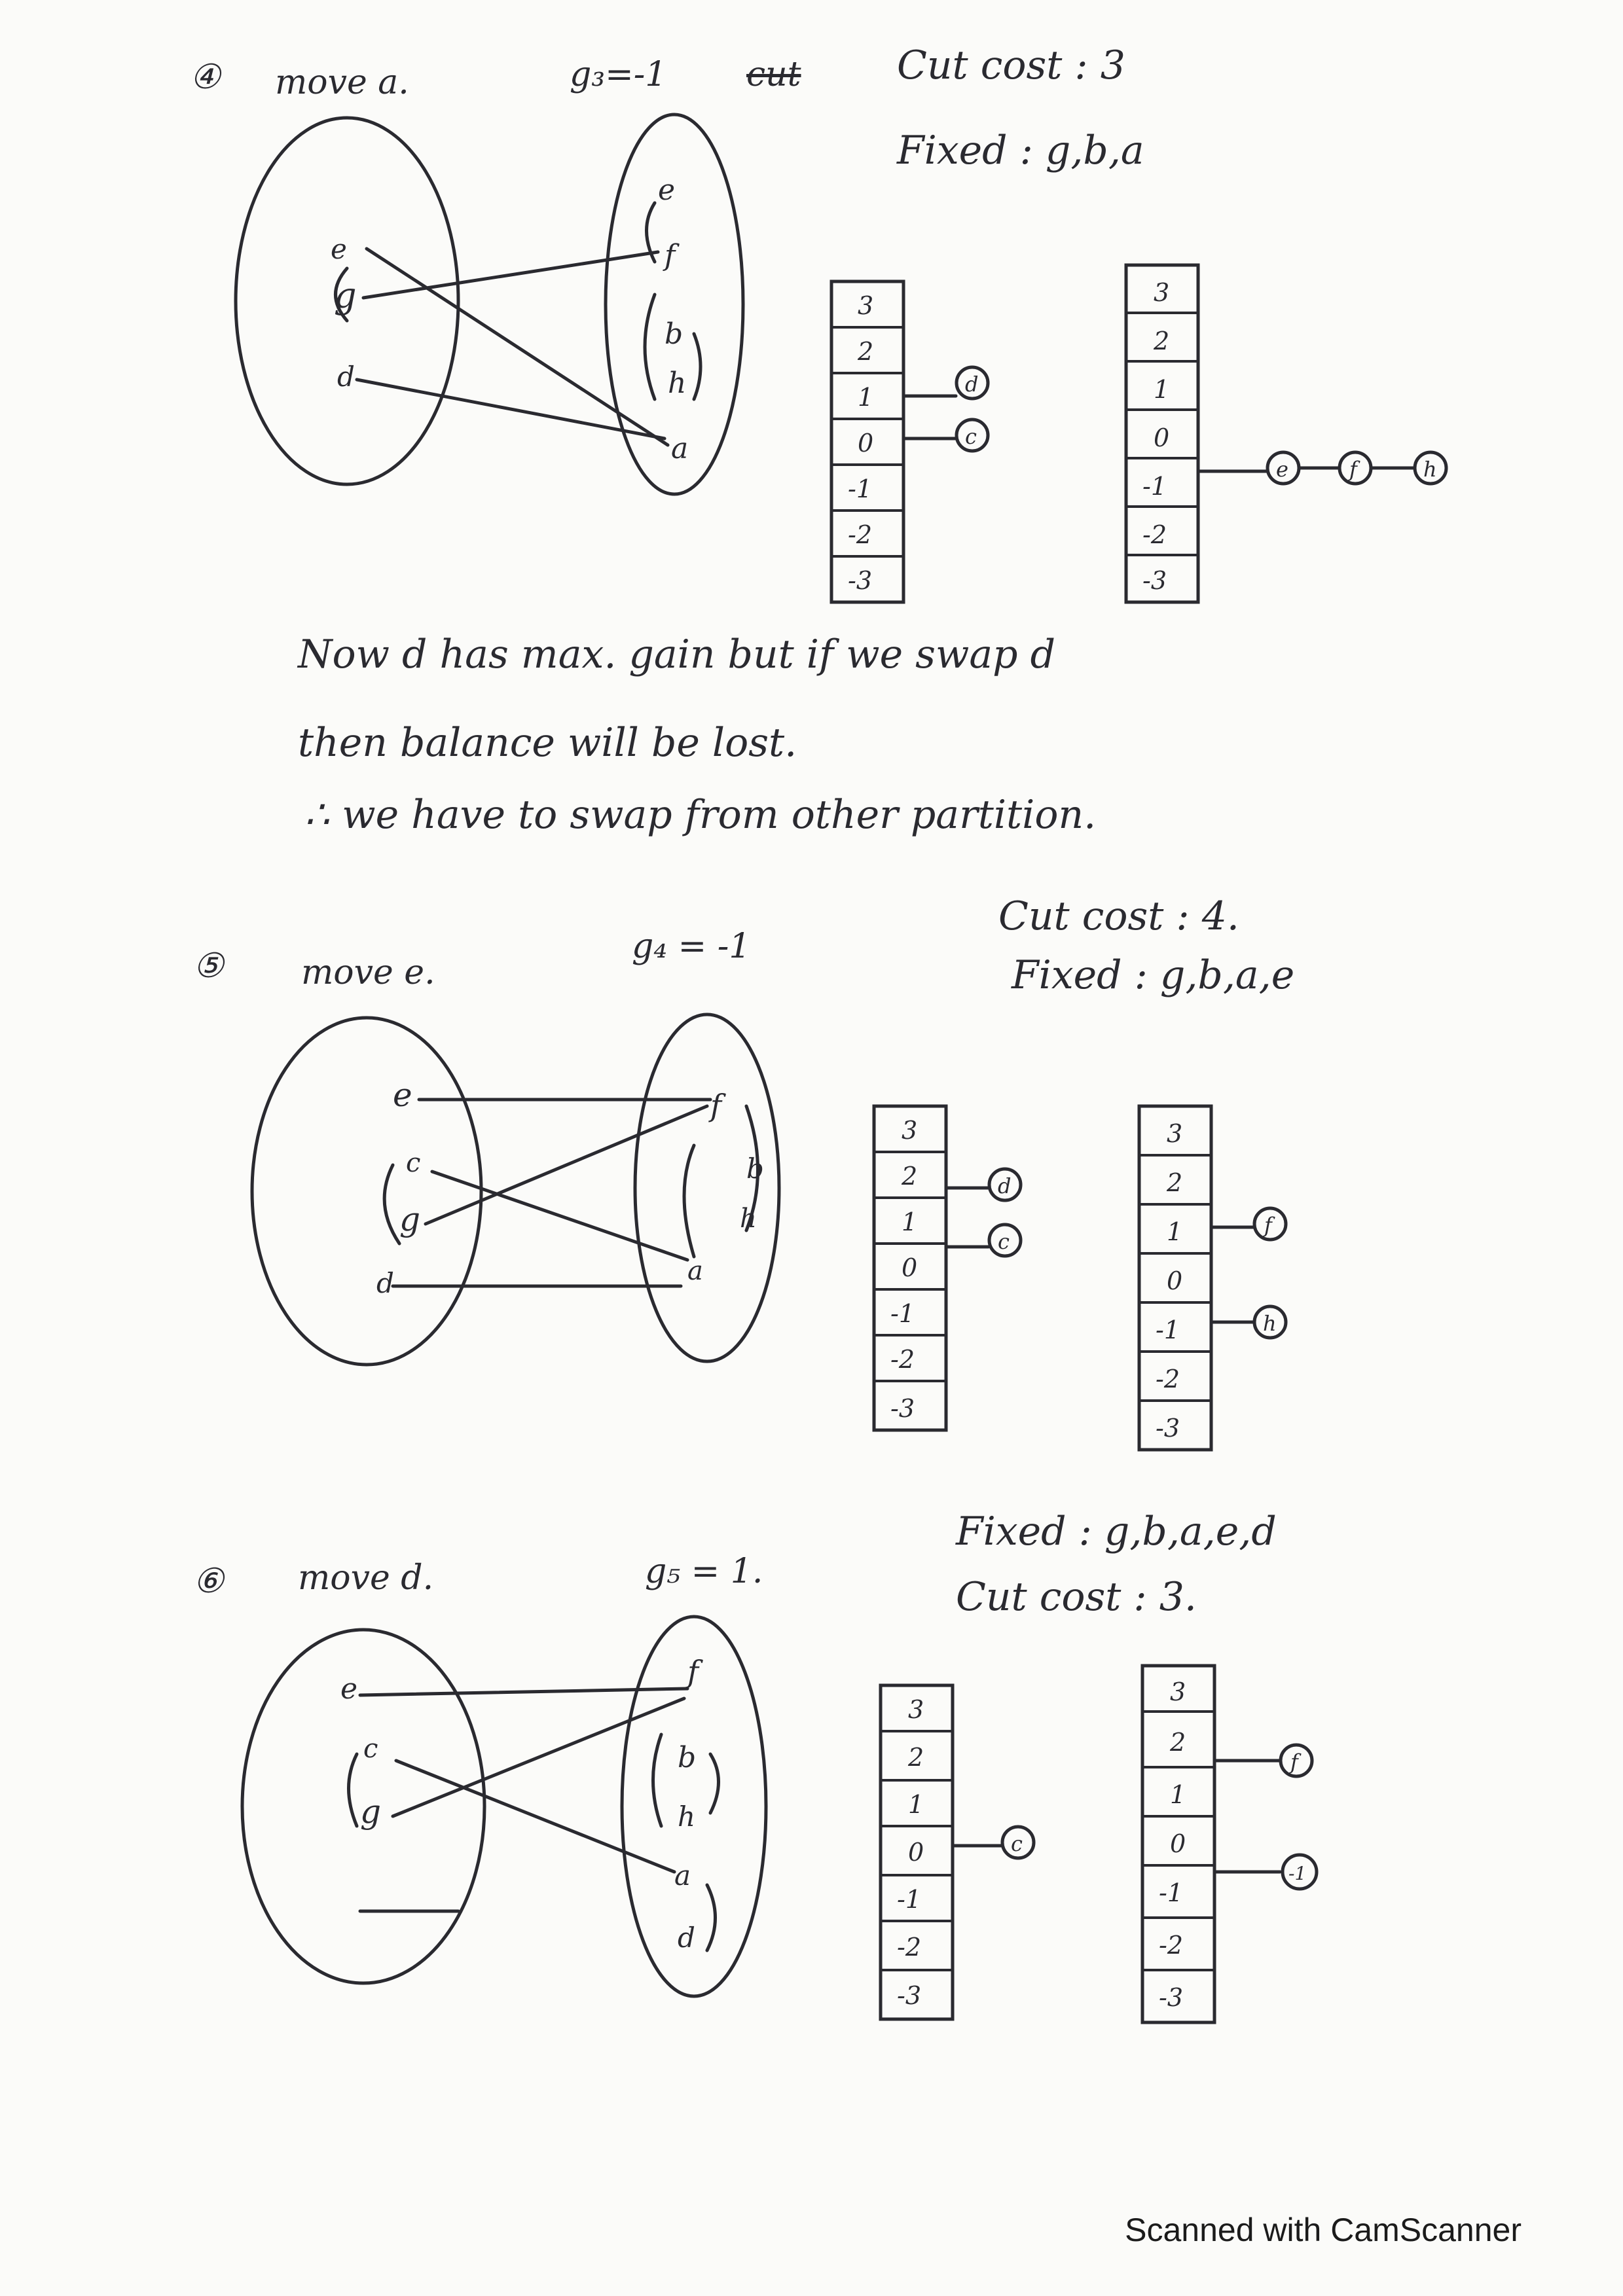 The width and height of the screenshot is (1623, 2296). Describe the element at coordinates (1323, 2230) in the screenshot. I see `scanner-watermark: Scanned with CamScanner` at that location.